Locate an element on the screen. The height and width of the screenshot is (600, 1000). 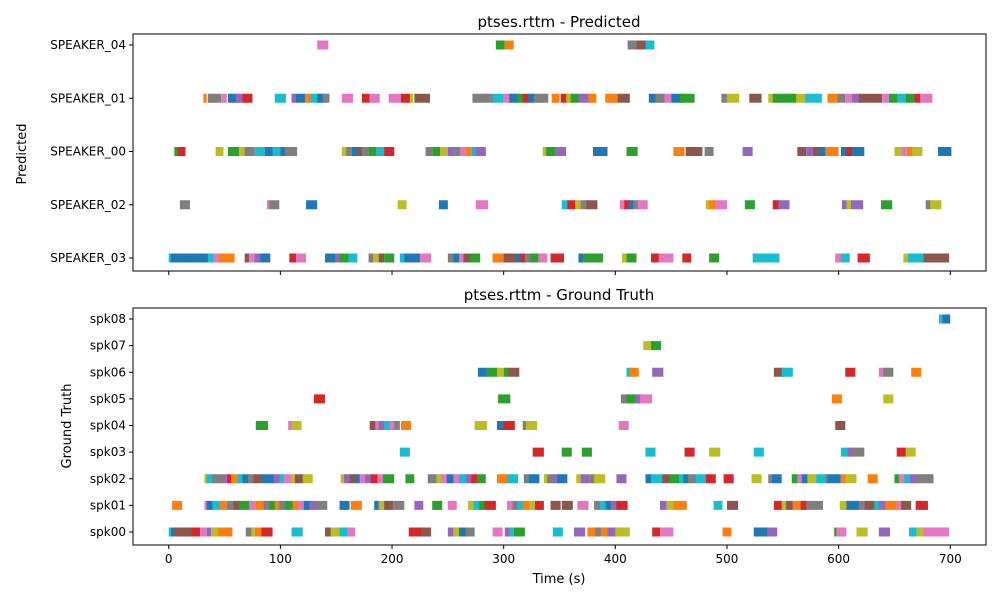
y-tick-label: spk05 is located at coordinates (108, 399).